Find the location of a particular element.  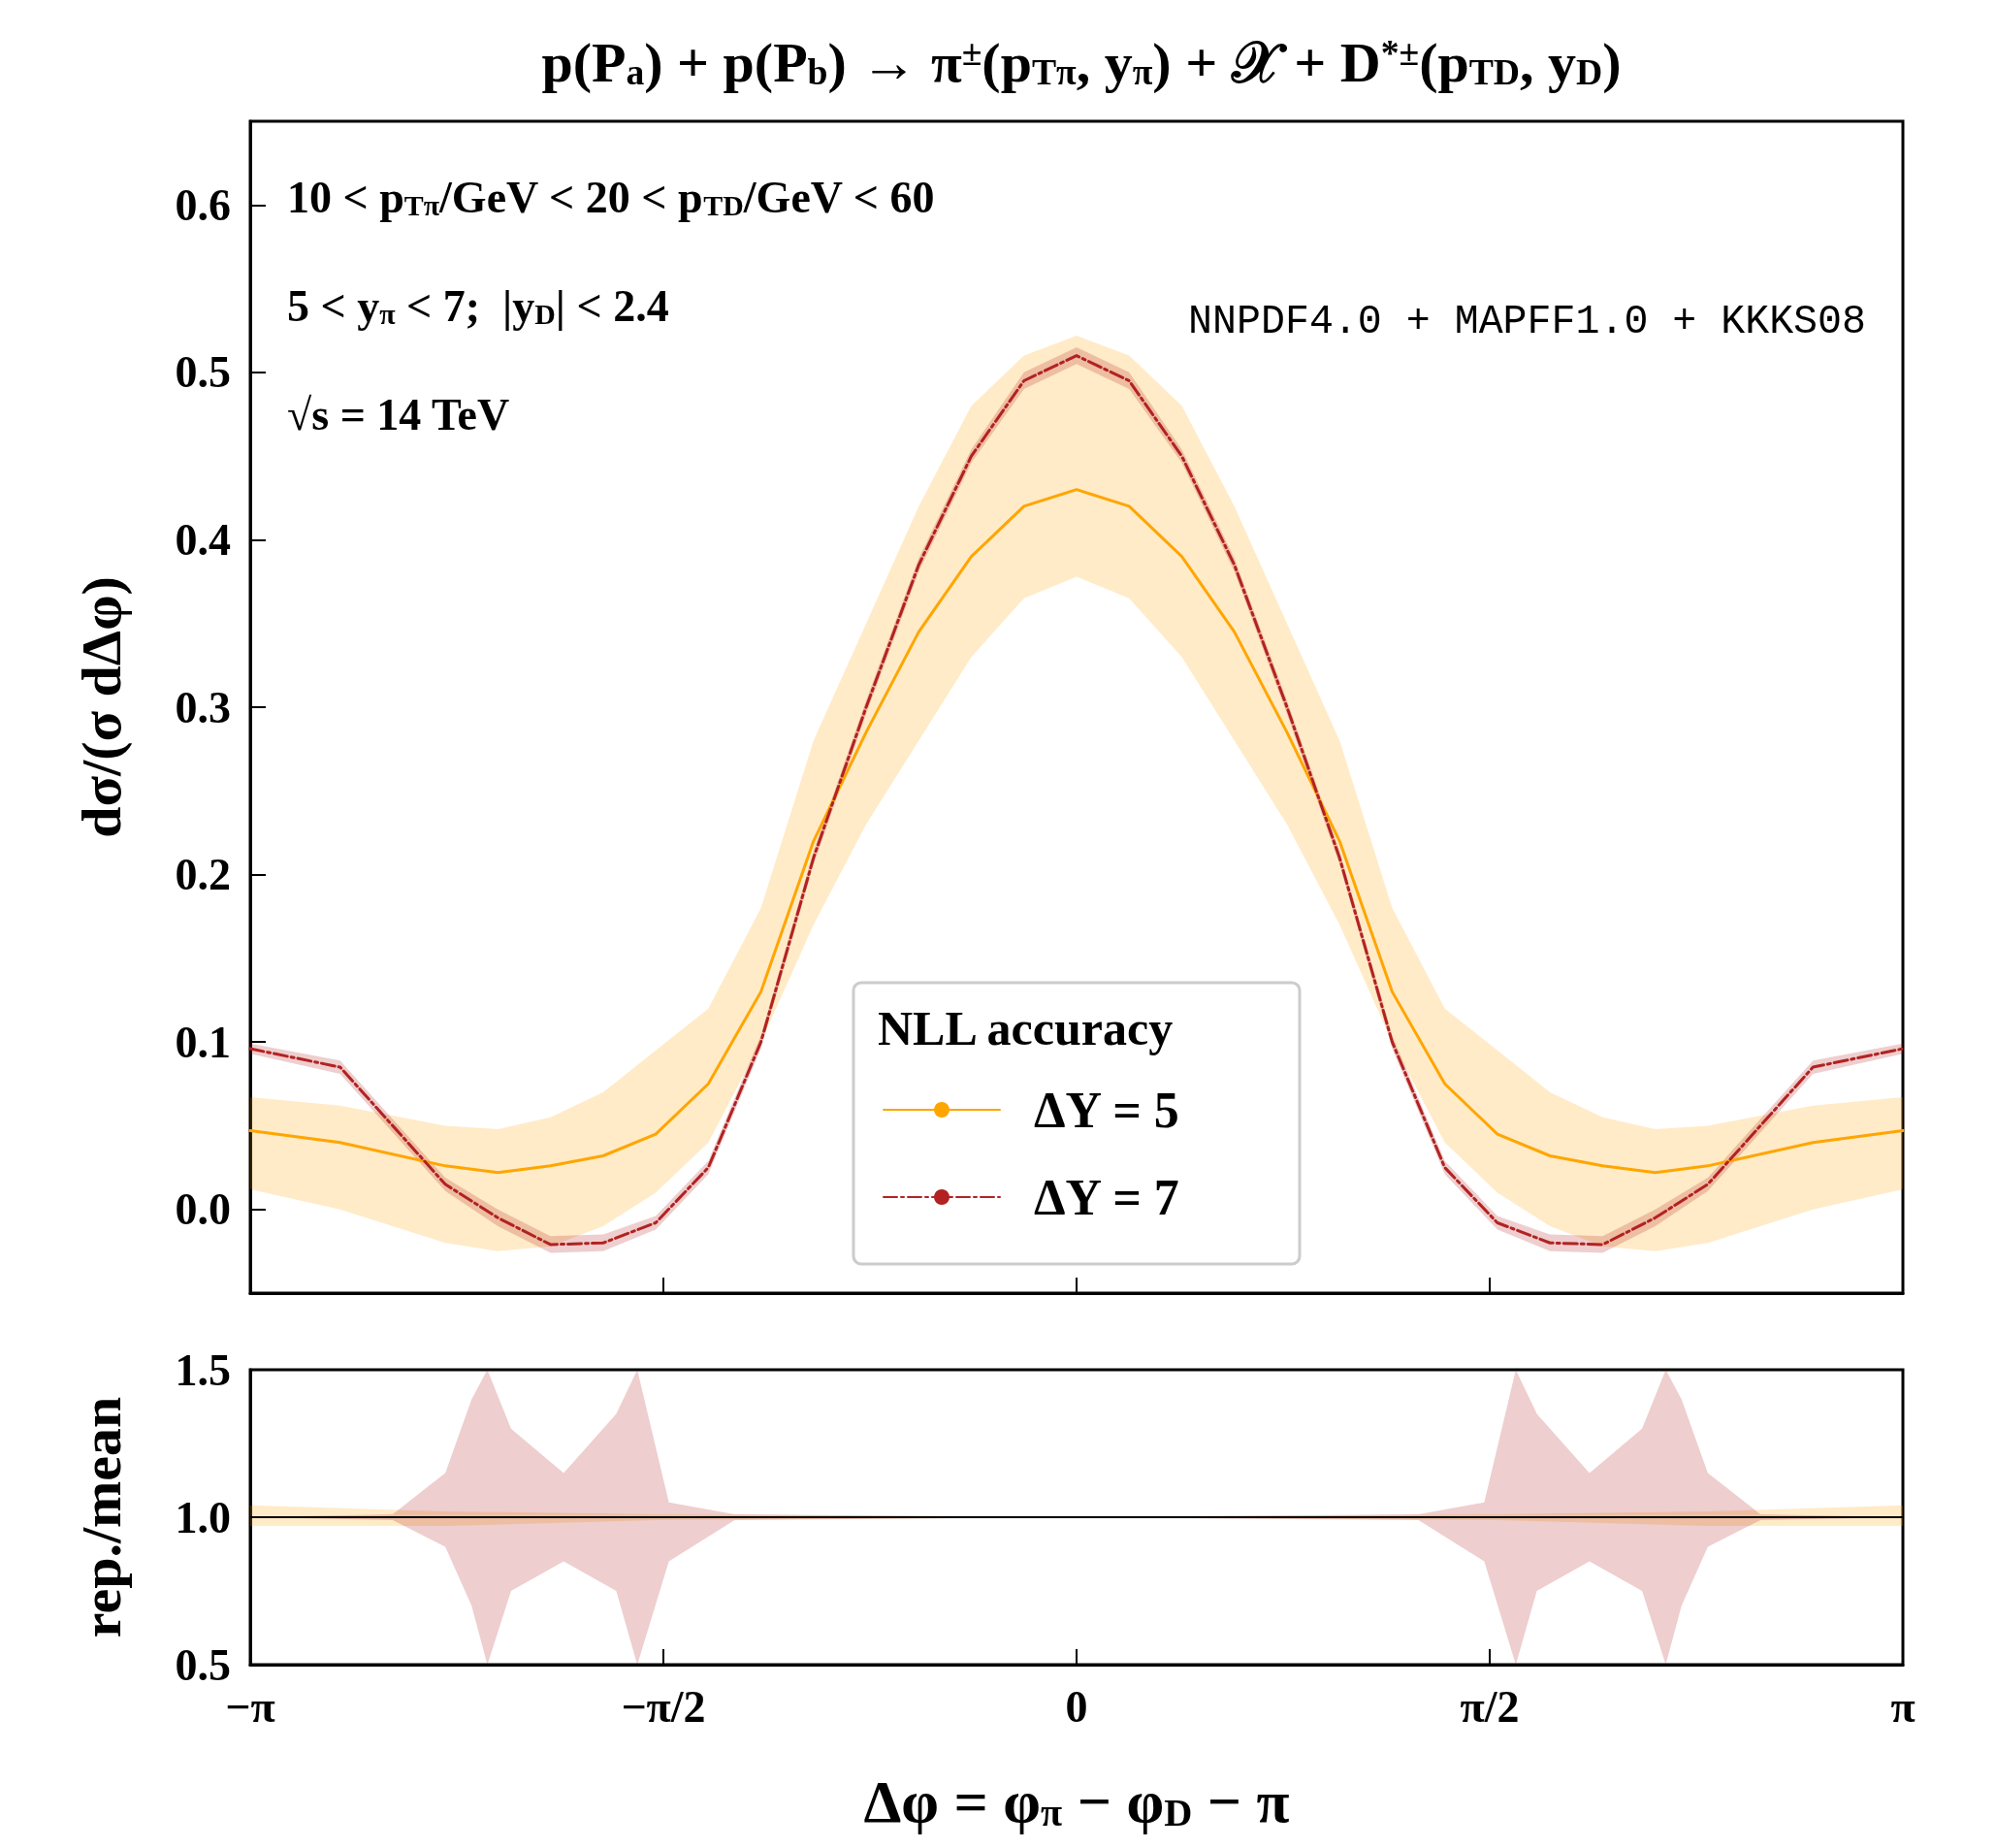

annotation: 5 < yπ < 7; |yD| < 2.4 is located at coordinates (478, 305).